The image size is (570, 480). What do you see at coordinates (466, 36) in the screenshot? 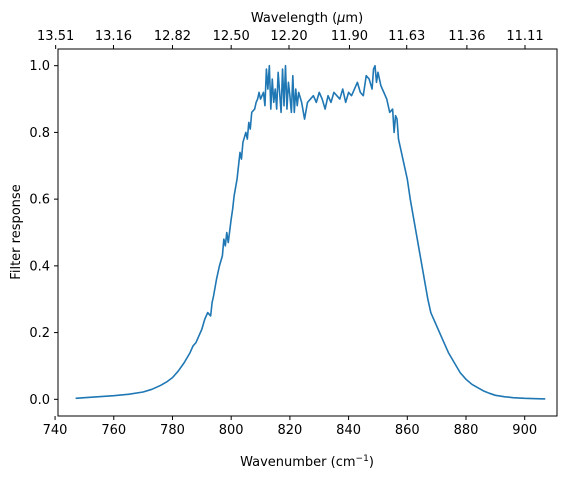
I see `top-x-tick-label: 11.36` at bounding box center [466, 36].